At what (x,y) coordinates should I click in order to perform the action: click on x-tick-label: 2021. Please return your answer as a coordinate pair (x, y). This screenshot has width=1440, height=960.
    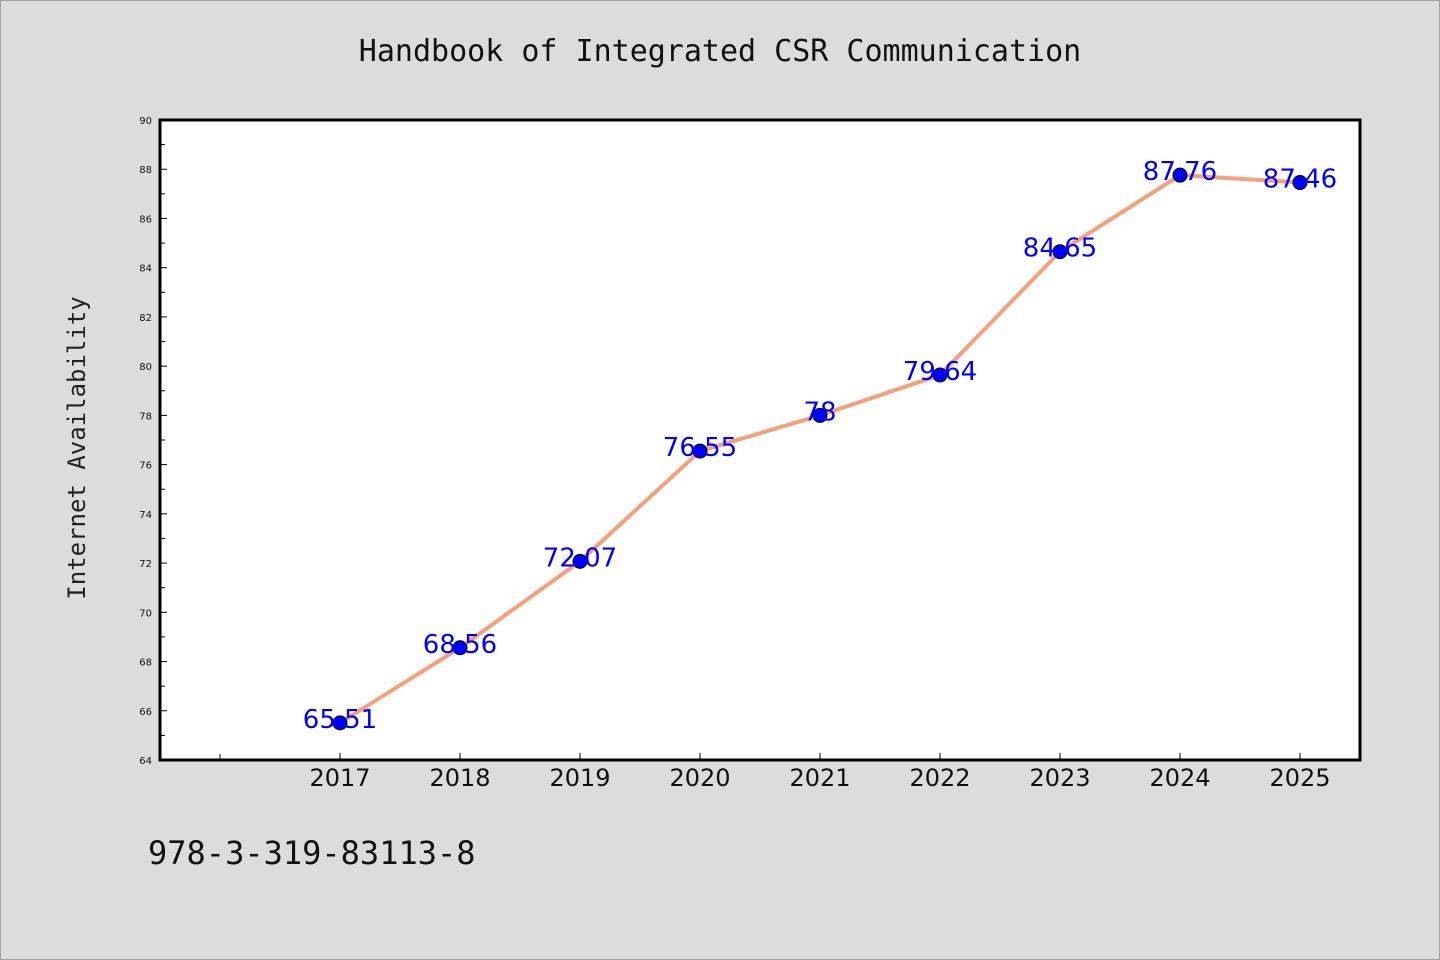
    Looking at the image, I should click on (819, 778).